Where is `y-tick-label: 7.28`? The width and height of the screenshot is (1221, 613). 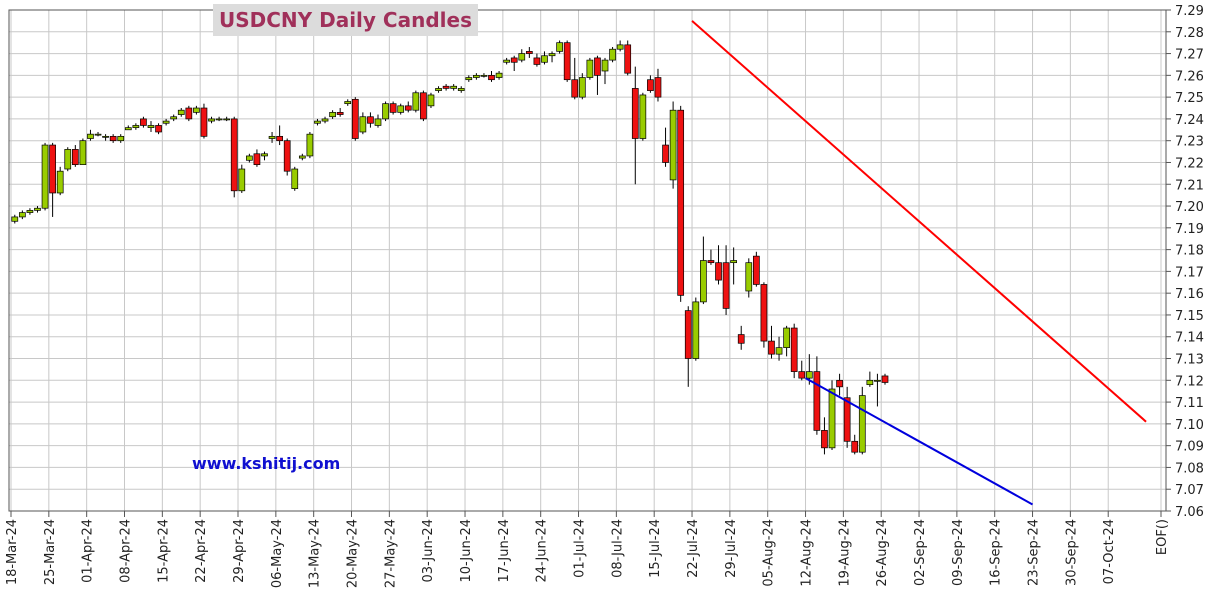
y-tick-label: 7.28 is located at coordinates (1189, 33).